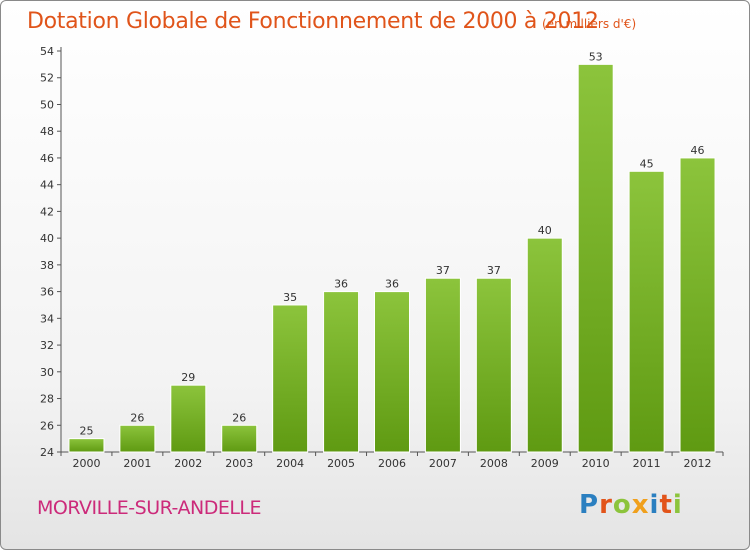 This screenshot has height=550, width=750. I want to click on logo-letter: P, so click(589, 505).